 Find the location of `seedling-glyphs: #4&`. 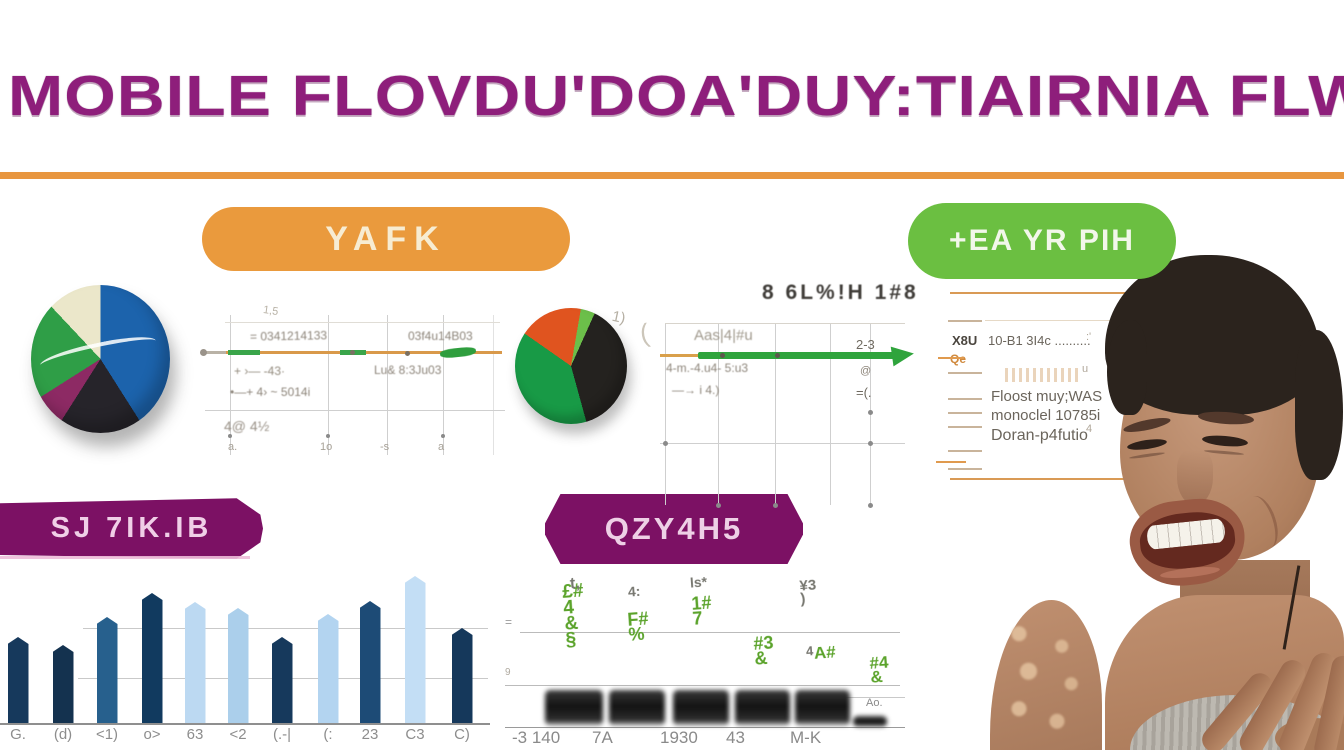

seedling-glyphs: #4& is located at coordinates (879, 670).